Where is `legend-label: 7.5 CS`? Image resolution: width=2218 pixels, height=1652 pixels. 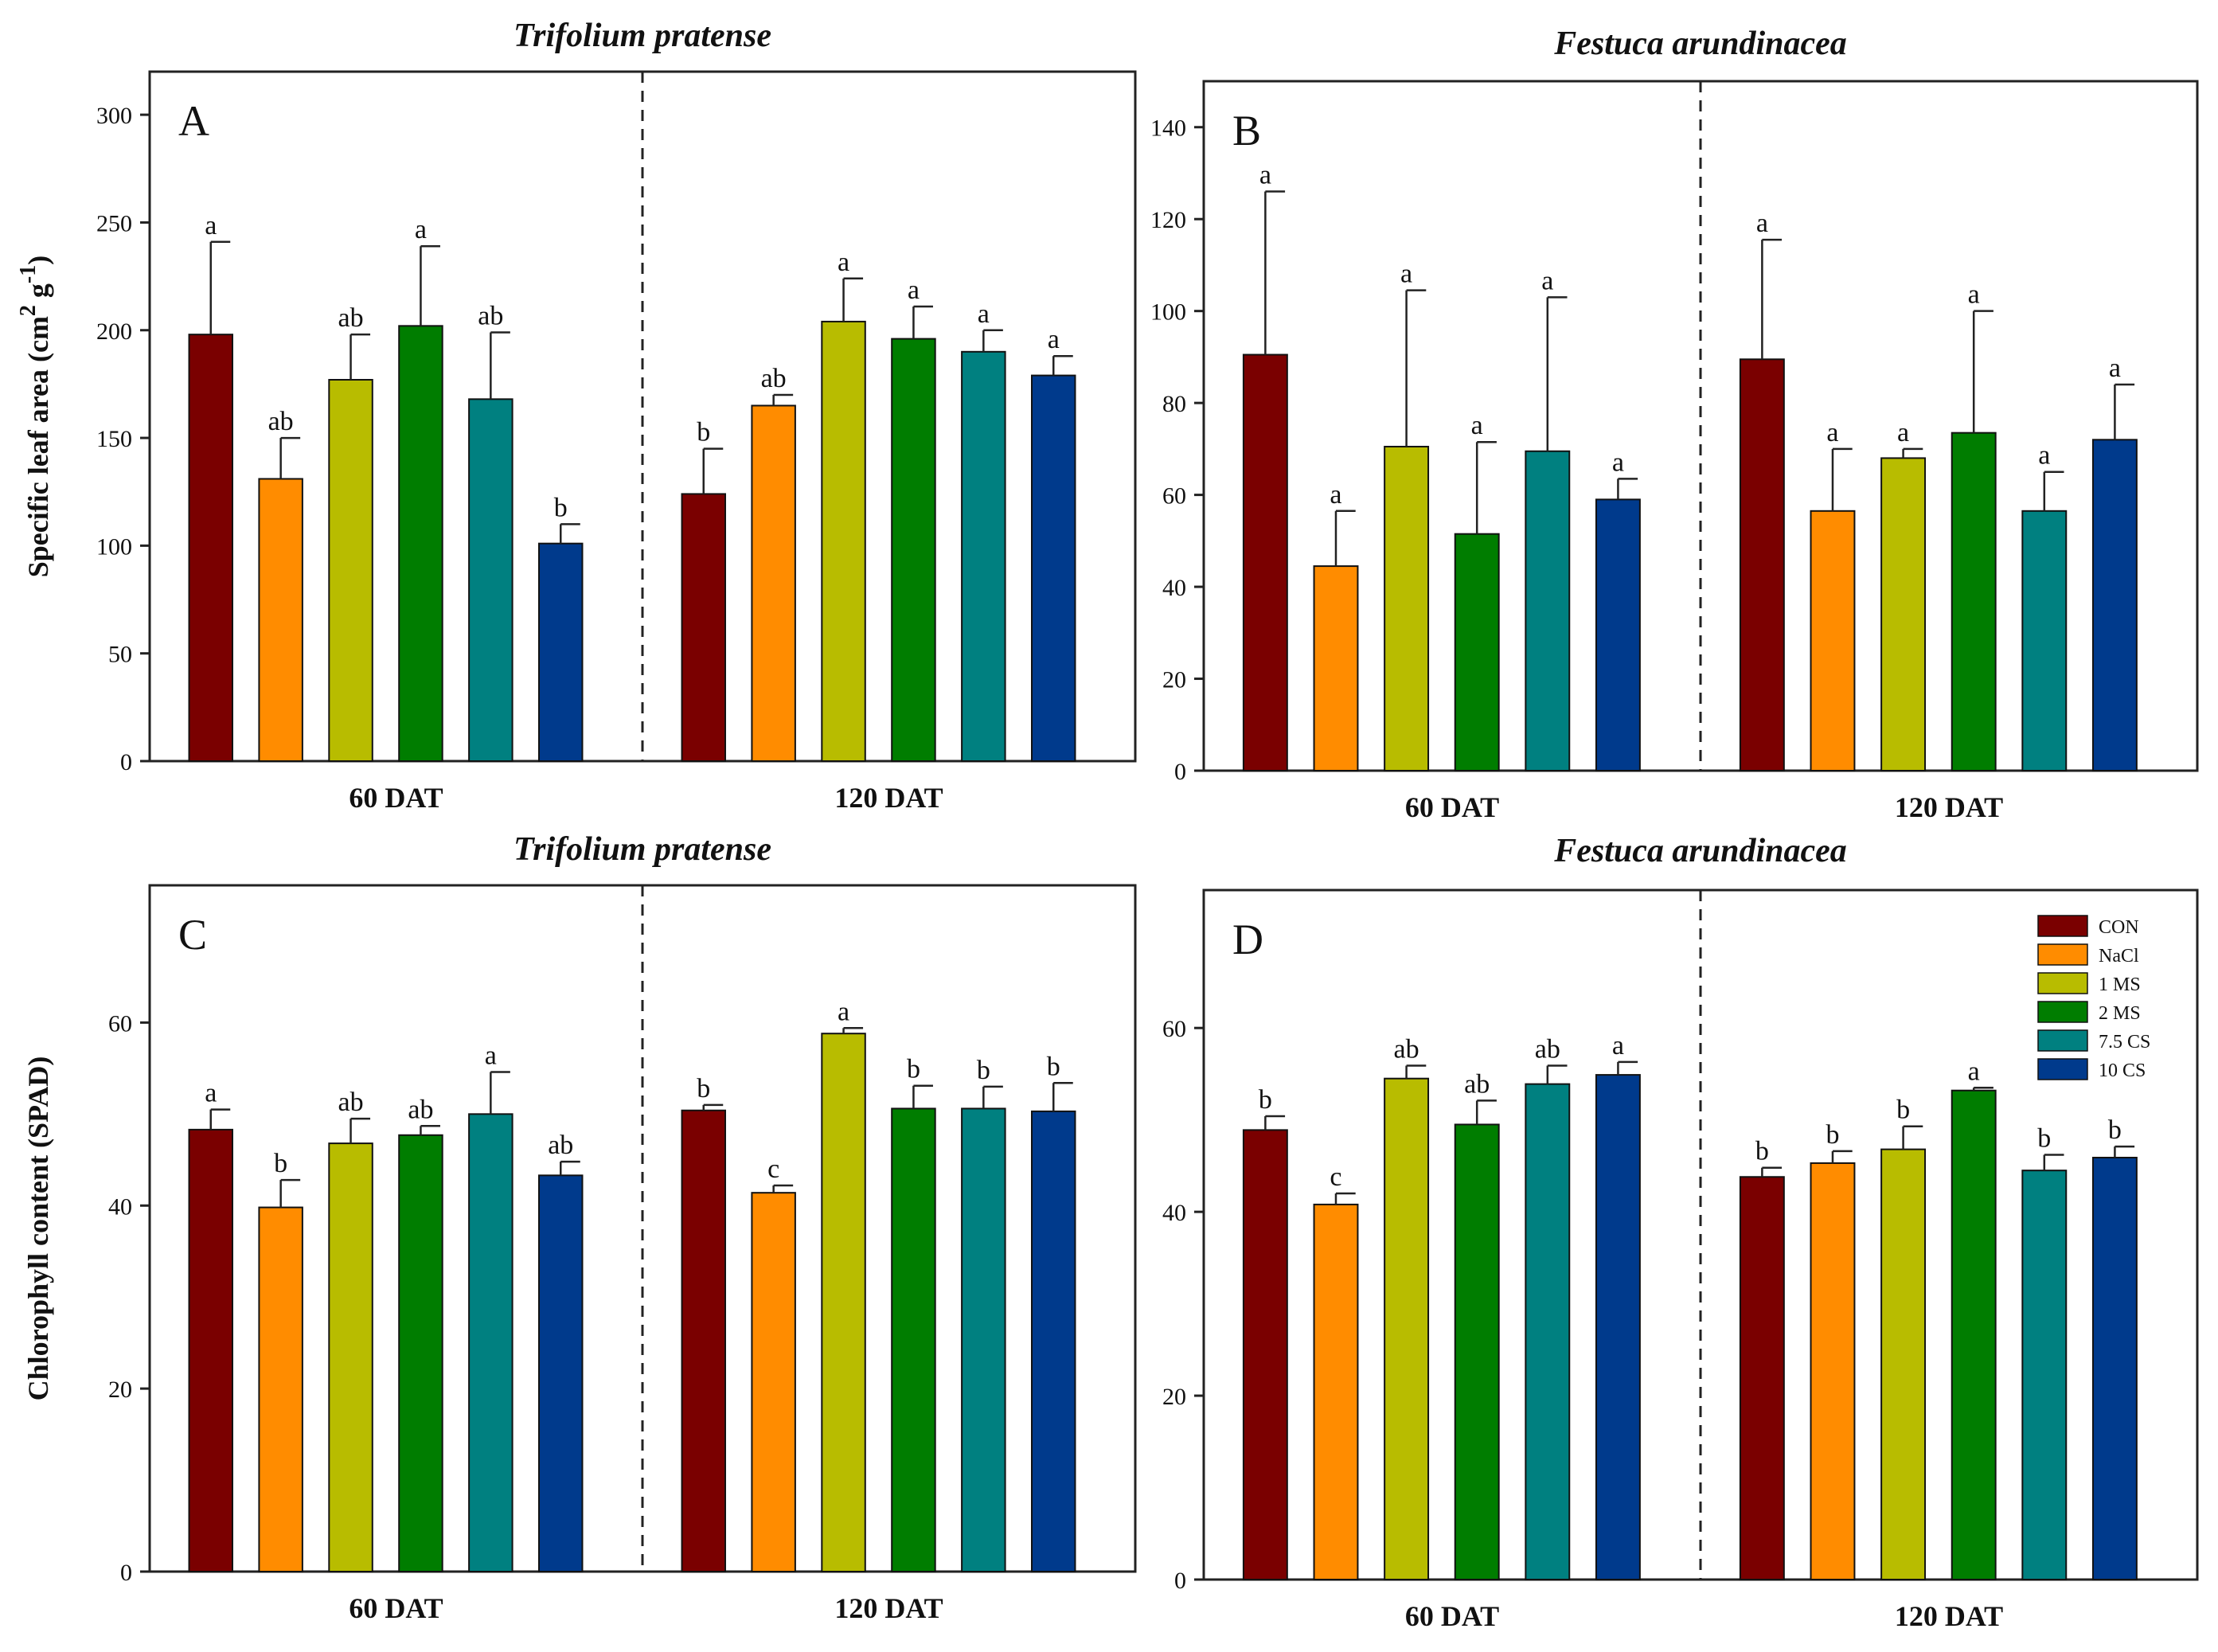
legend-label: 7.5 CS is located at coordinates (2124, 1042).